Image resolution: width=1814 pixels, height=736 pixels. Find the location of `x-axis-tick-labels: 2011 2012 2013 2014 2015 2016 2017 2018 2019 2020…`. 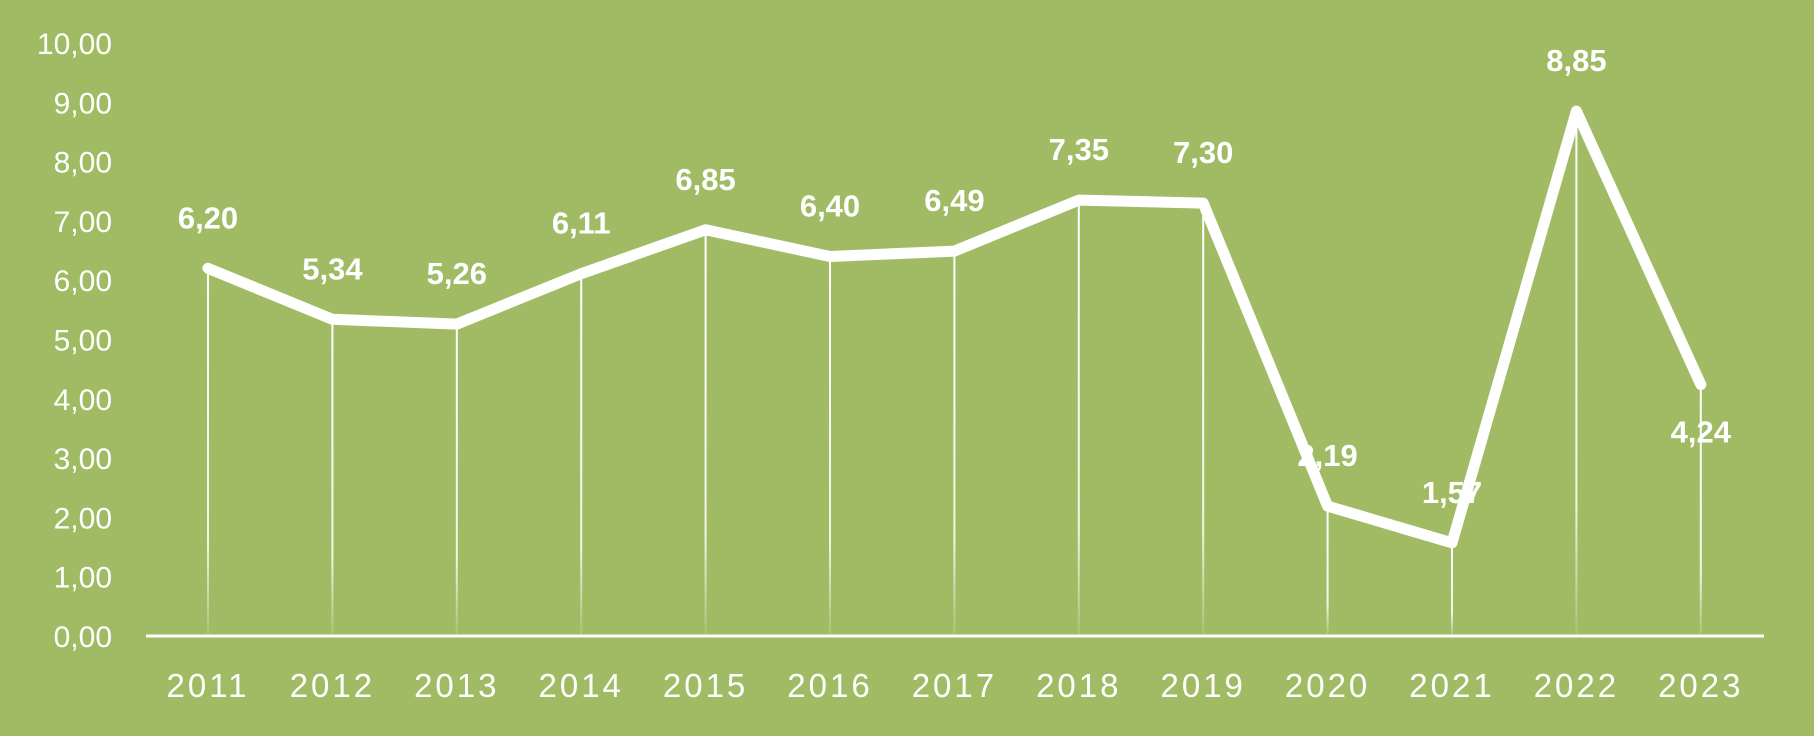

x-axis-tick-labels: 2011 2012 2013 2014 2015 2016 2017 2018 2019 2020… is located at coordinates (955, 685).